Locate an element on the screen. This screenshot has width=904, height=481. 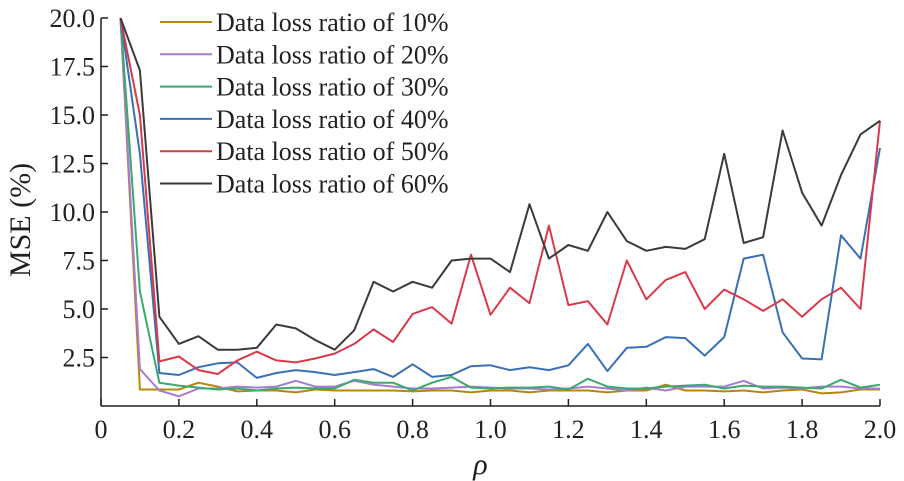
y-tick-label: 10.0 is located at coordinates (73, 212).